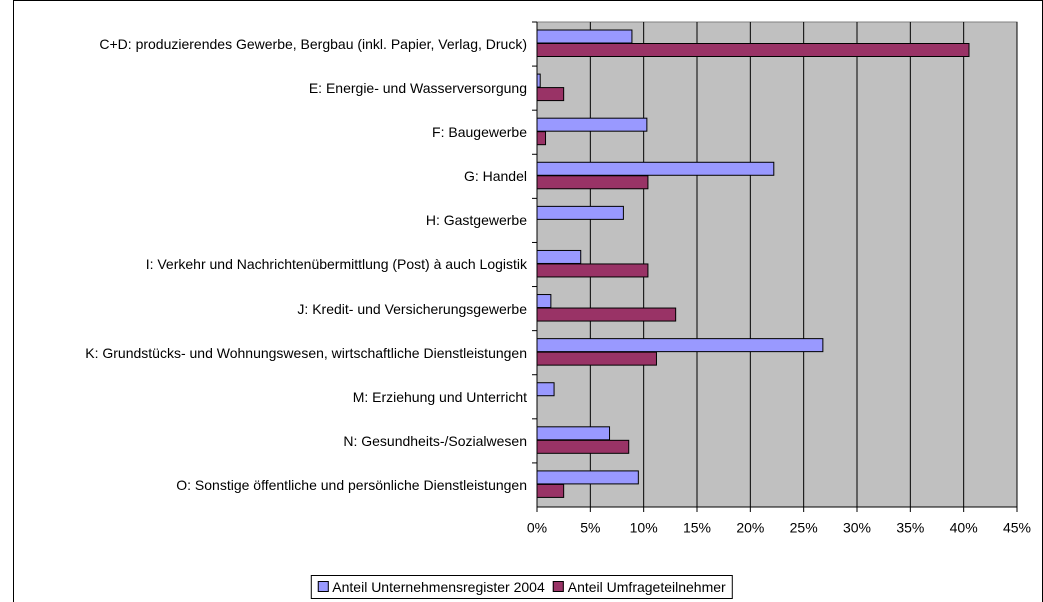 Image resolution: width=1043 pixels, height=602 pixels. What do you see at coordinates (804, 528) in the screenshot?
I see `x-tick-label: 25%` at bounding box center [804, 528].